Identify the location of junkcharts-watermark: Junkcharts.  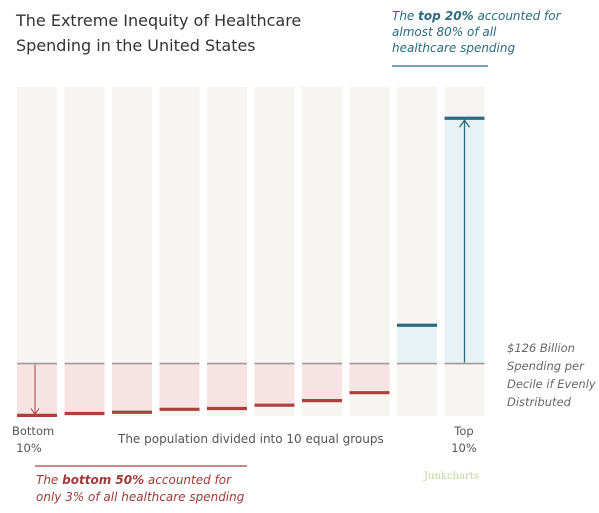
(451, 476).